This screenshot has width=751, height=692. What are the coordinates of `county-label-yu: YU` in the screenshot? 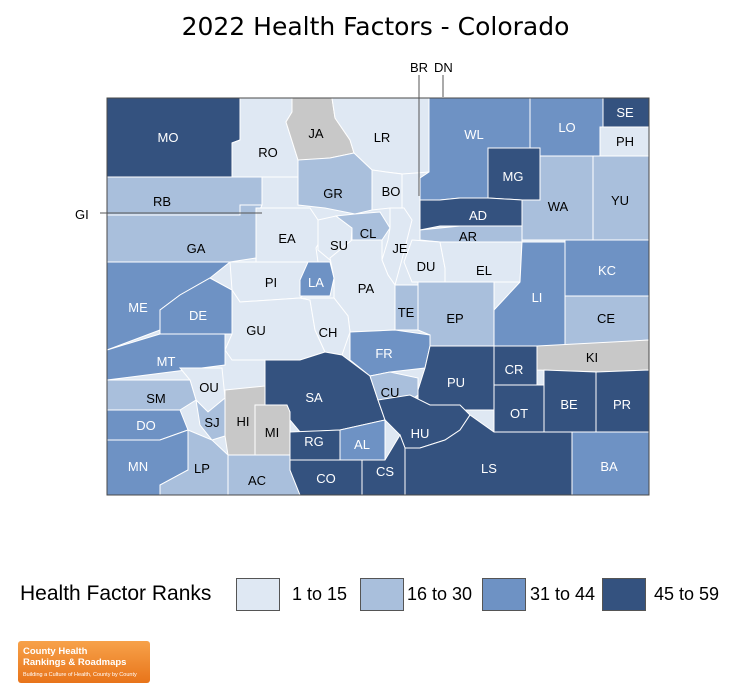 It's located at (620, 200).